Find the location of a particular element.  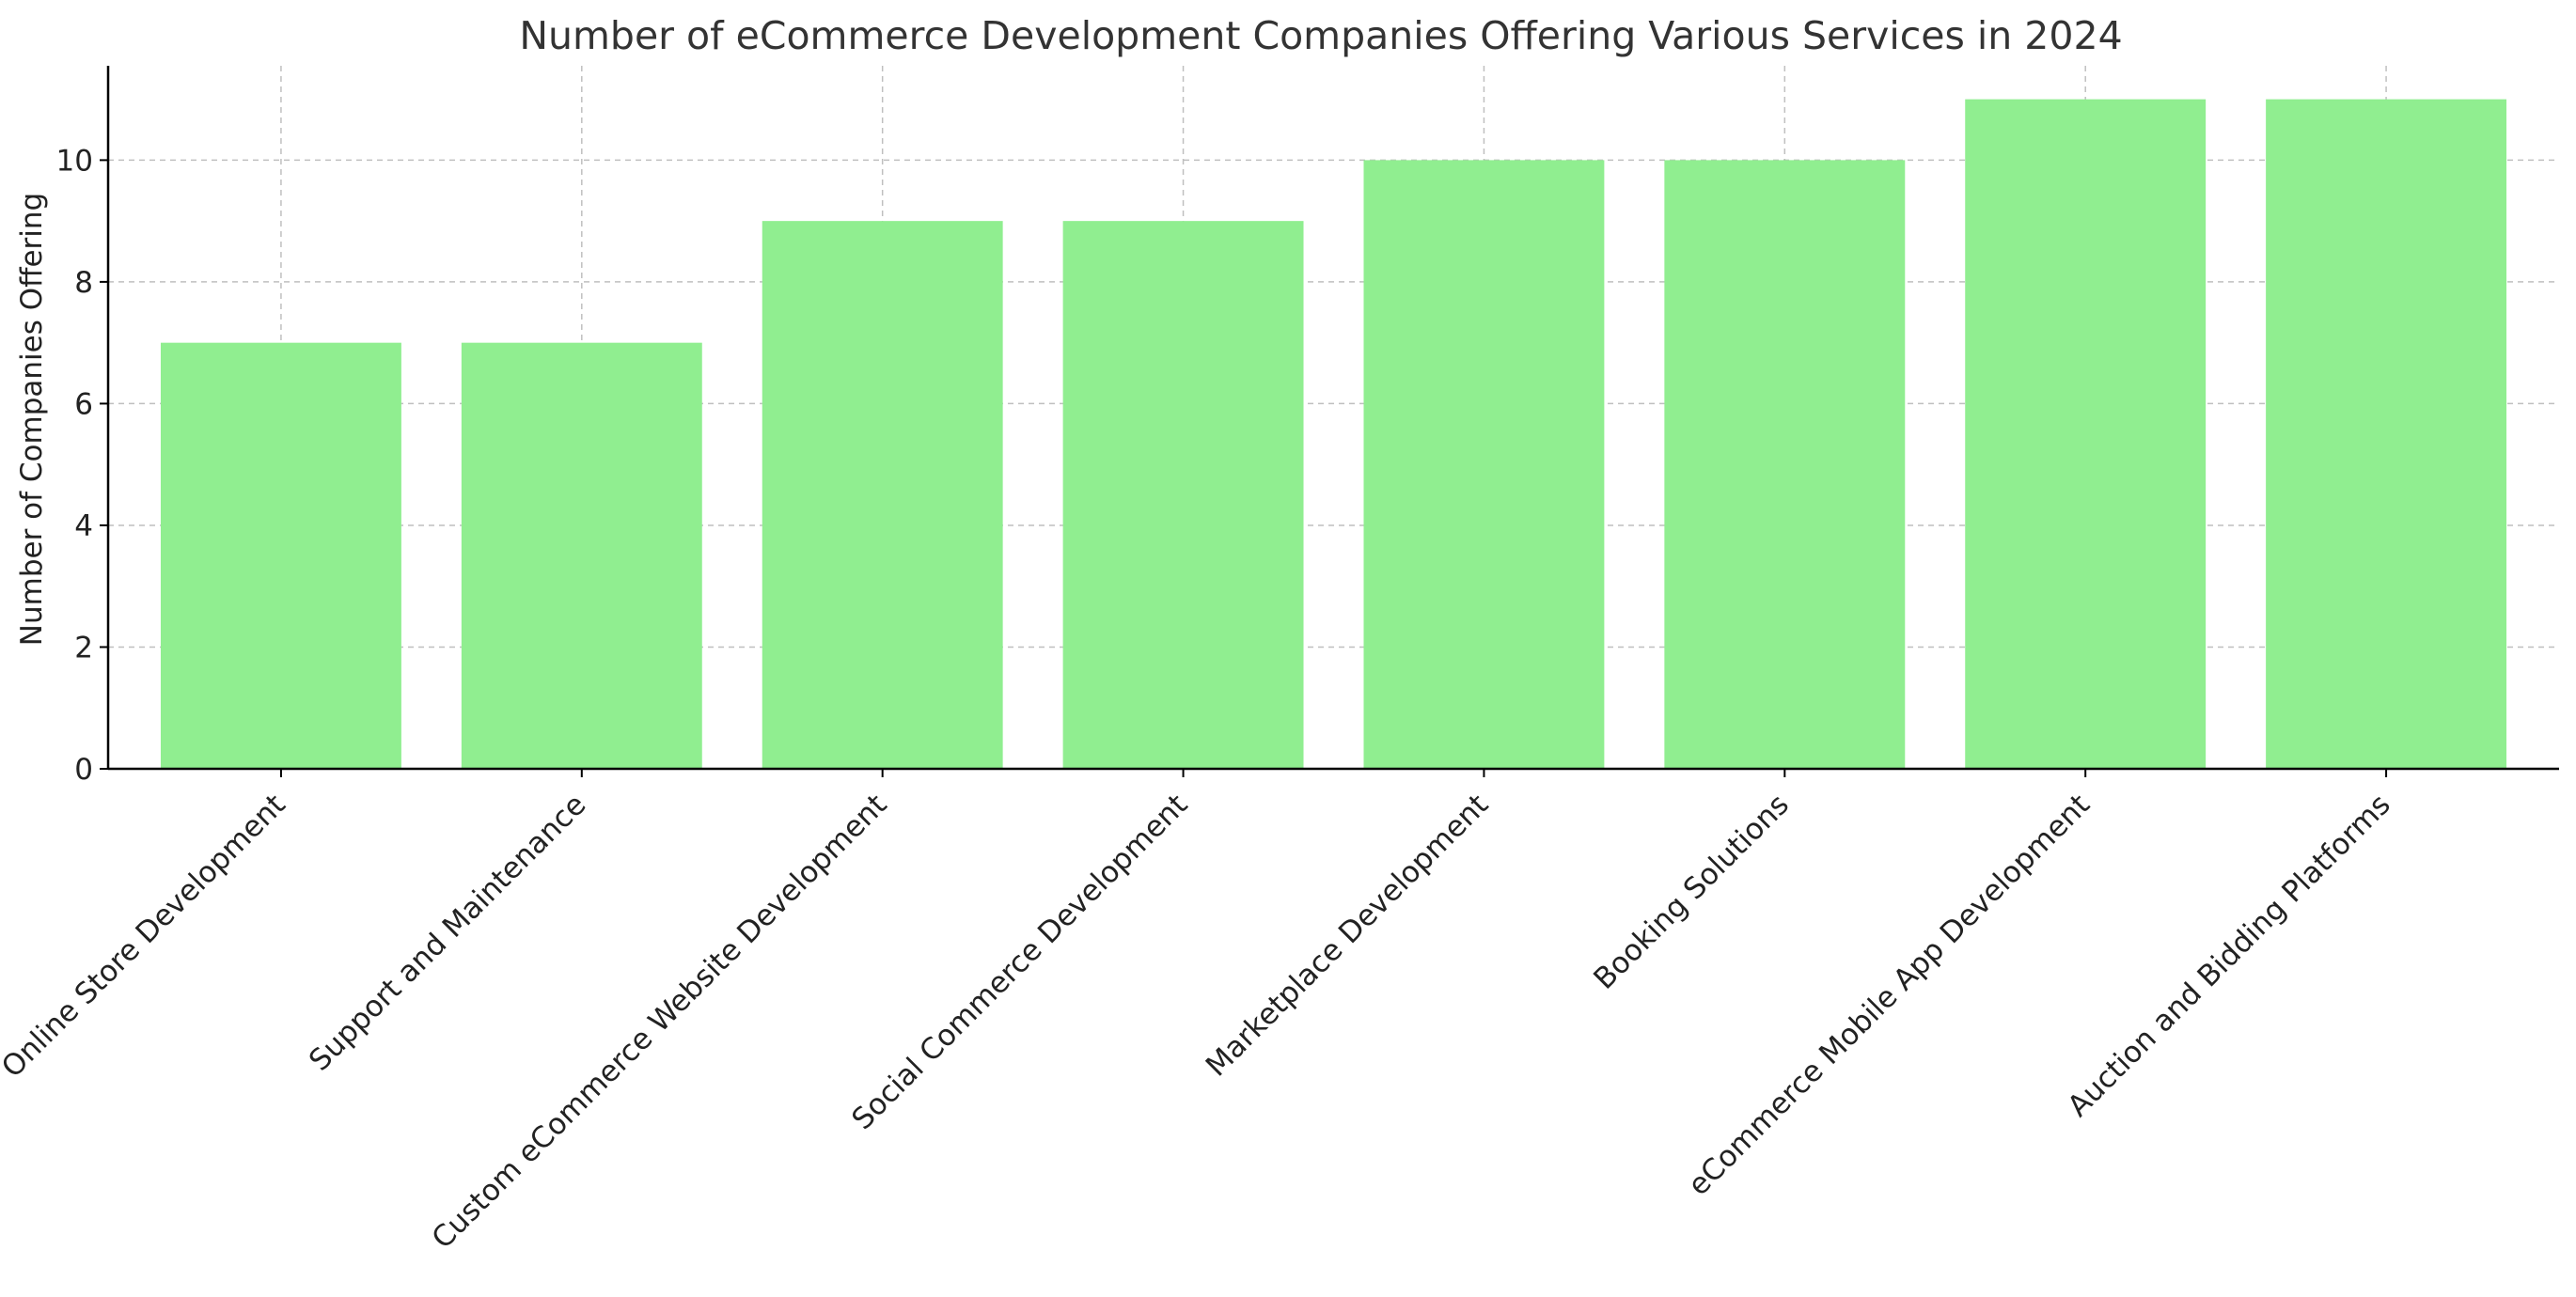

y-tick-label-3: 6 is located at coordinates (84, 404).